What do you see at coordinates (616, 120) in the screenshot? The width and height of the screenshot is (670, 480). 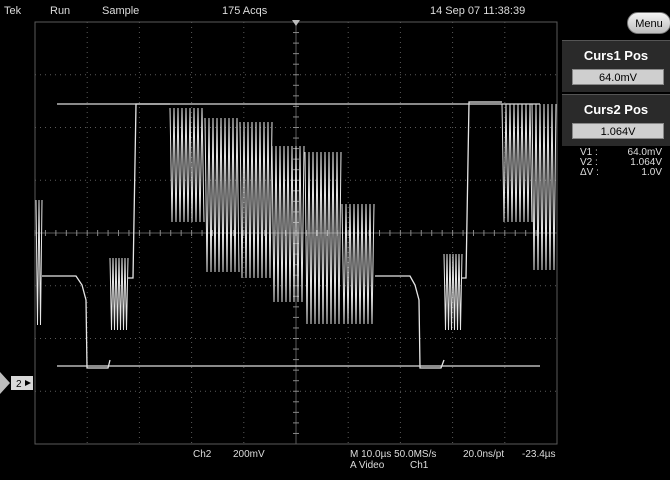 I see `cursor2-panel: Curs2 Pos 1.064V` at bounding box center [616, 120].